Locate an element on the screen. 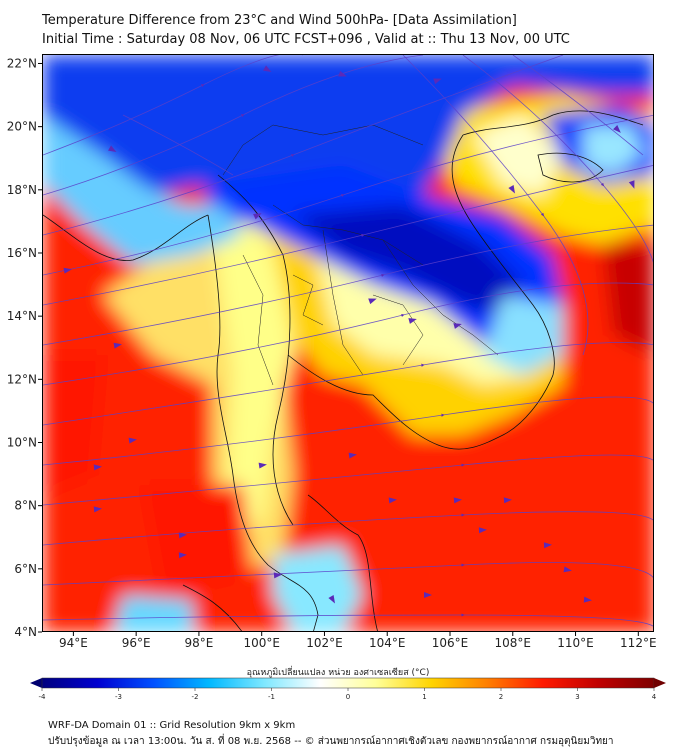 This screenshot has height=756, width=676. lon-tick-label: 98°E is located at coordinates (198, 643).